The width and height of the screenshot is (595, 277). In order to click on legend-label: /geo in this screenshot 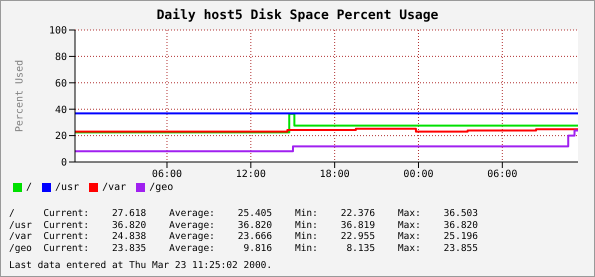, I will do `click(161, 187)`.